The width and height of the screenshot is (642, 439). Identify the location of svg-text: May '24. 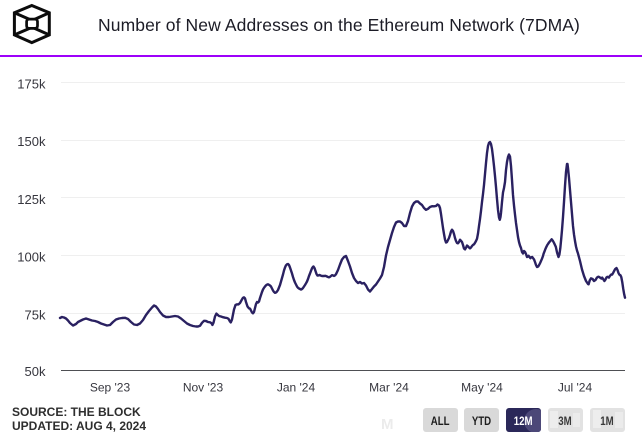
(482, 388).